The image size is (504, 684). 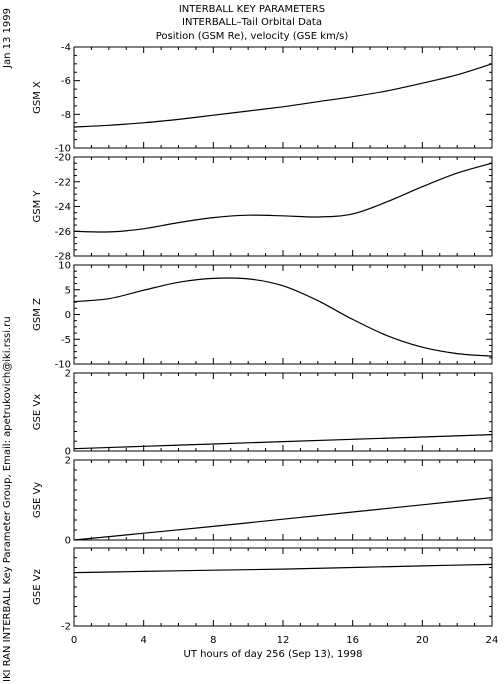 What do you see at coordinates (422, 640) in the screenshot?
I see `x-tick-label-5: 20` at bounding box center [422, 640].